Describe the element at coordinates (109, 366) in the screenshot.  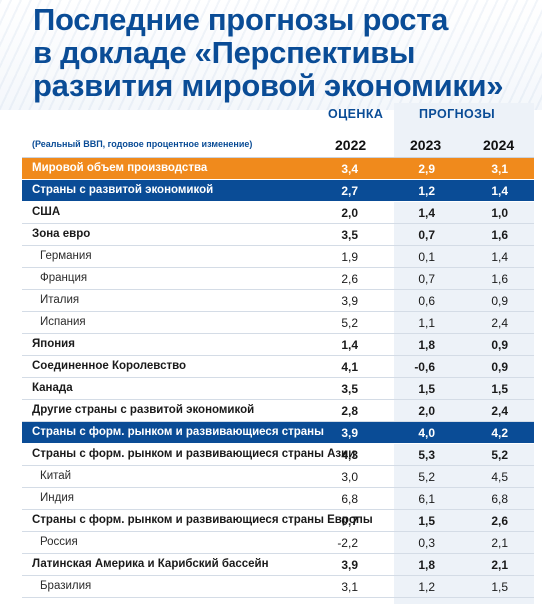
I see `row-label: Соединенное Королевство` at that location.